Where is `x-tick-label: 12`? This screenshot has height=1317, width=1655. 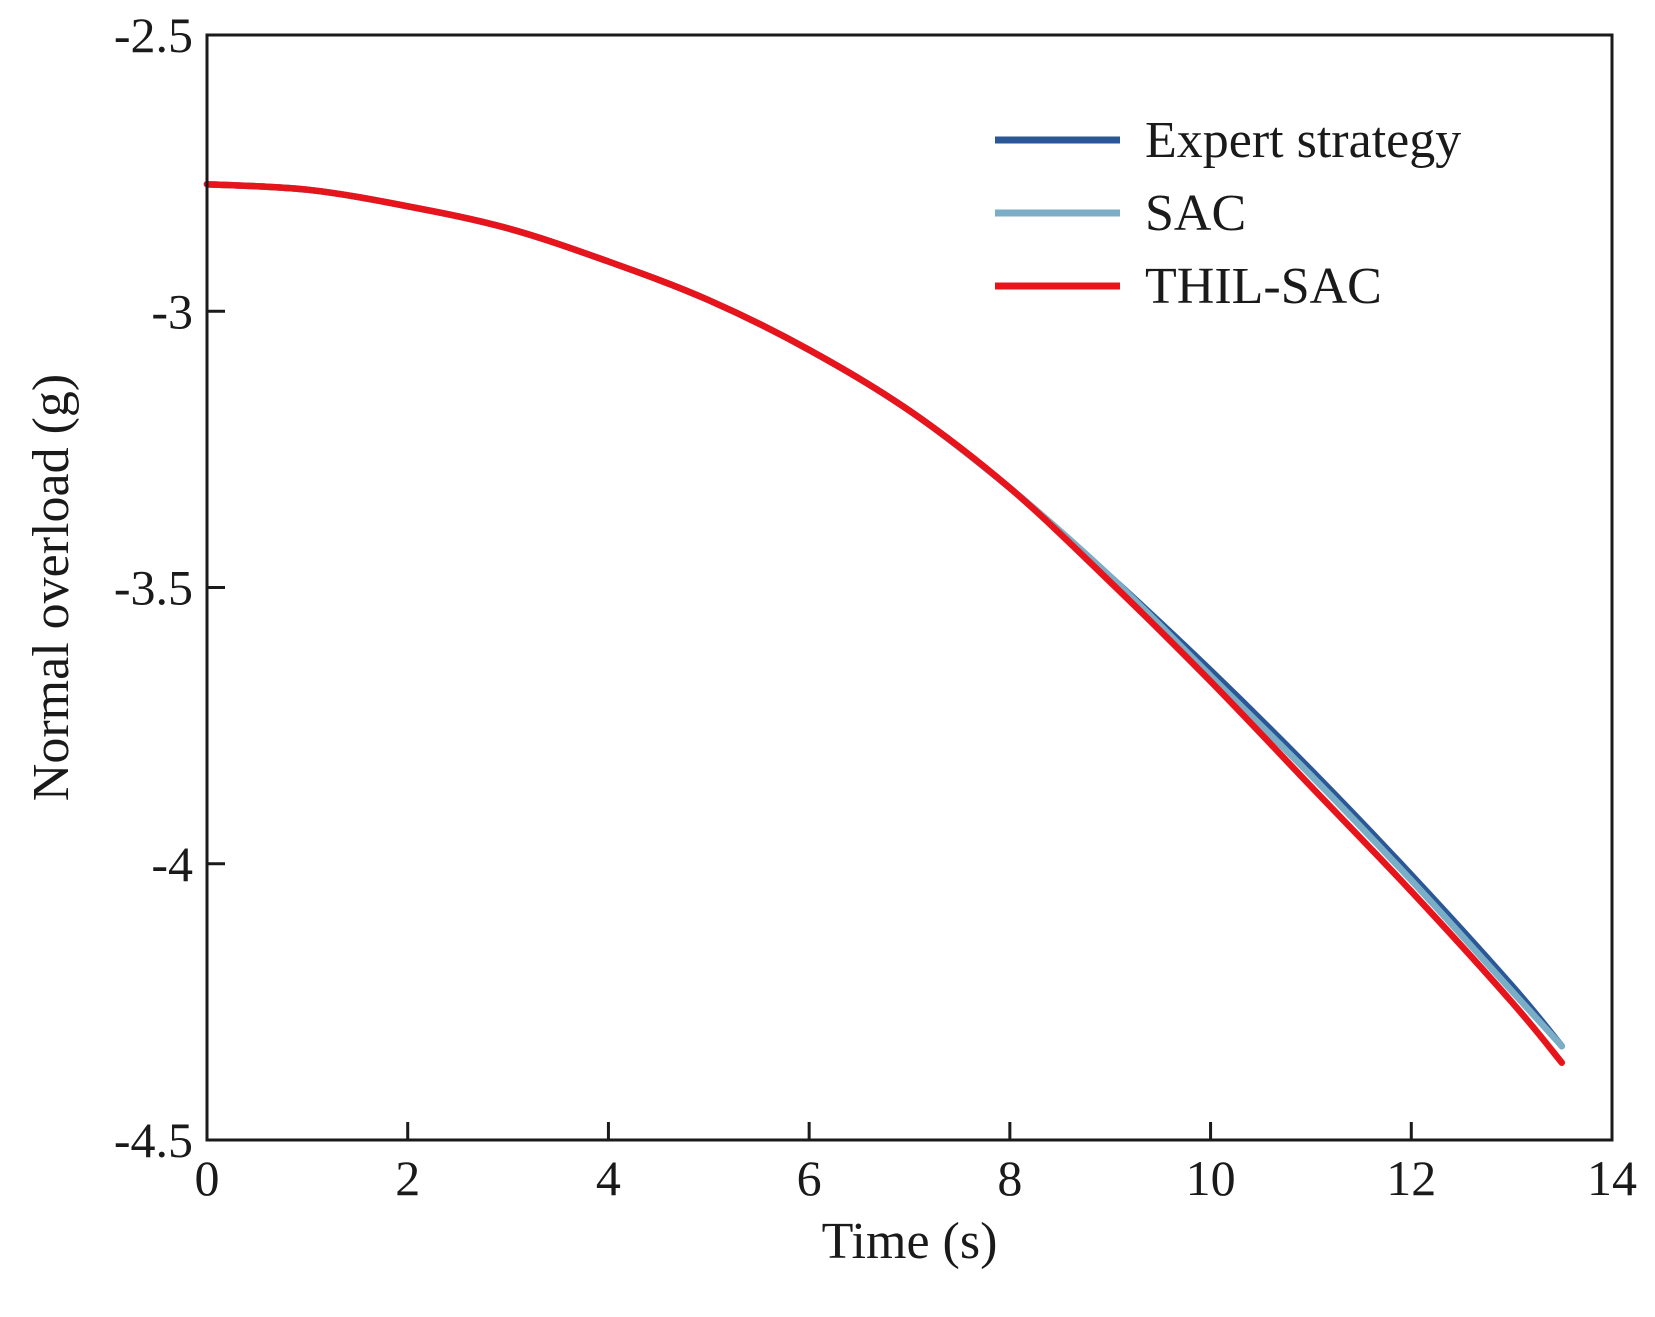
x-tick-label: 12 is located at coordinates (1411, 1178).